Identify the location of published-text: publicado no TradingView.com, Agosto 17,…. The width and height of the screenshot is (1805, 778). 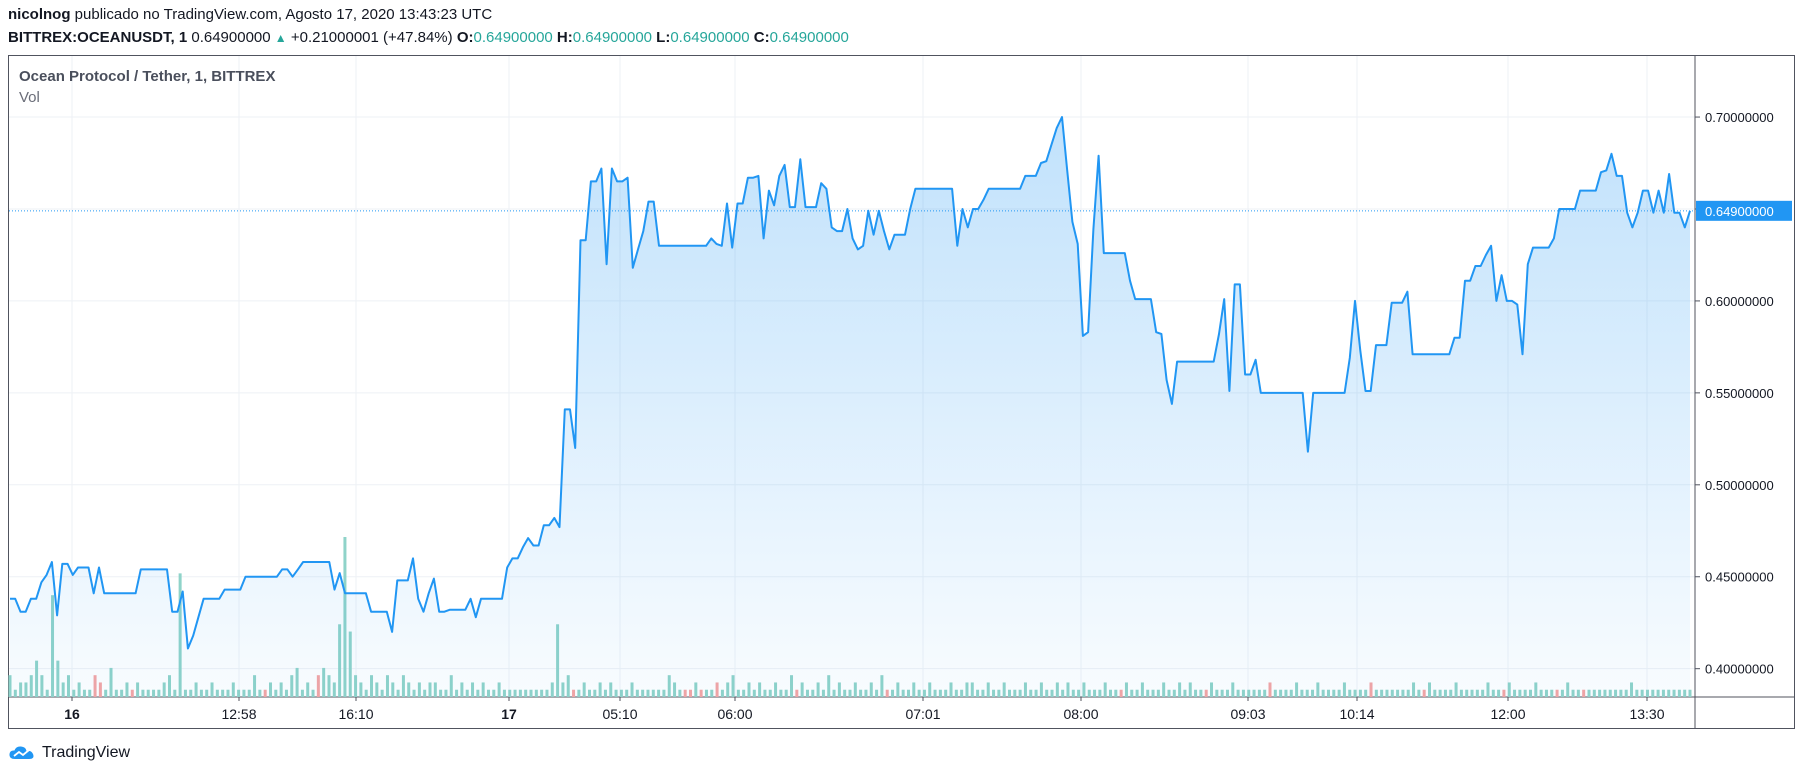
(283, 14).